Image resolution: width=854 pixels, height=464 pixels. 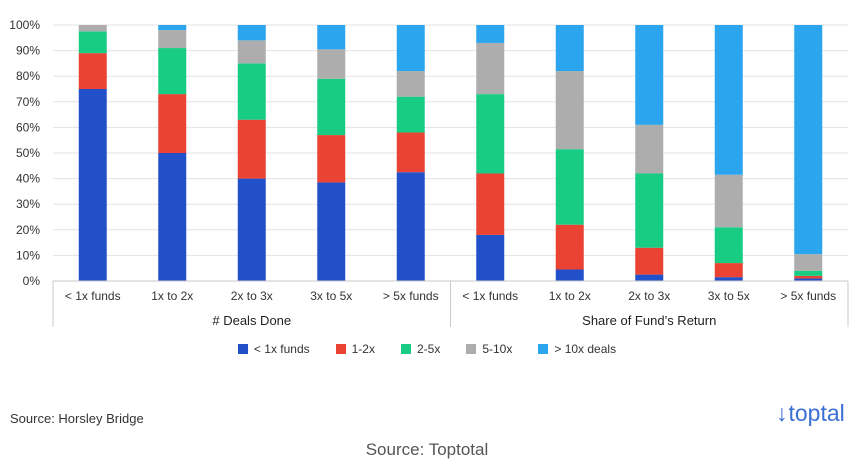 I want to click on y-tick-label: 20%, so click(x=28, y=230).